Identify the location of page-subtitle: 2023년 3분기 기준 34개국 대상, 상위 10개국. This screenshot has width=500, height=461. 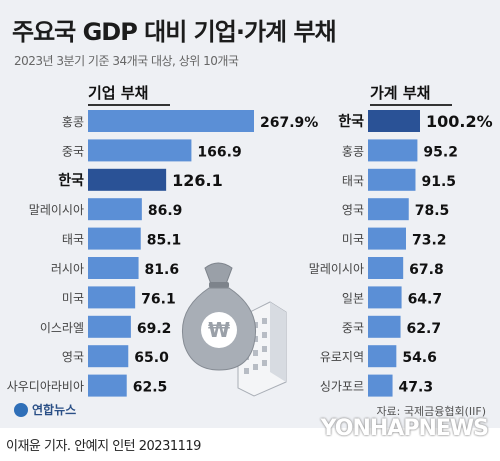
(126, 61).